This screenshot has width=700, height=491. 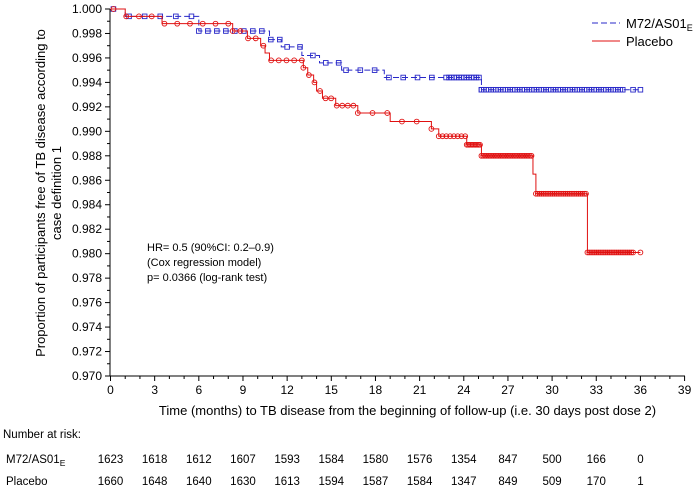 What do you see at coordinates (552, 482) in the screenshot?
I see `risk-count: 509` at bounding box center [552, 482].